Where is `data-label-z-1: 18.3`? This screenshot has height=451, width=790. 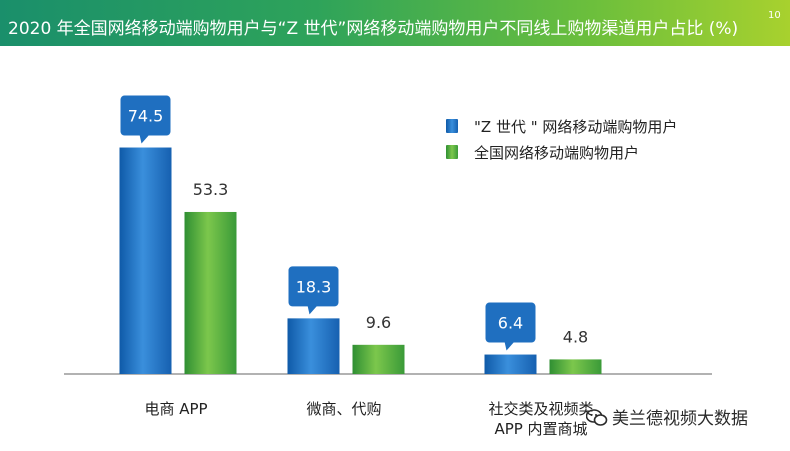
data-label-z-1: 18.3 is located at coordinates (314, 286).